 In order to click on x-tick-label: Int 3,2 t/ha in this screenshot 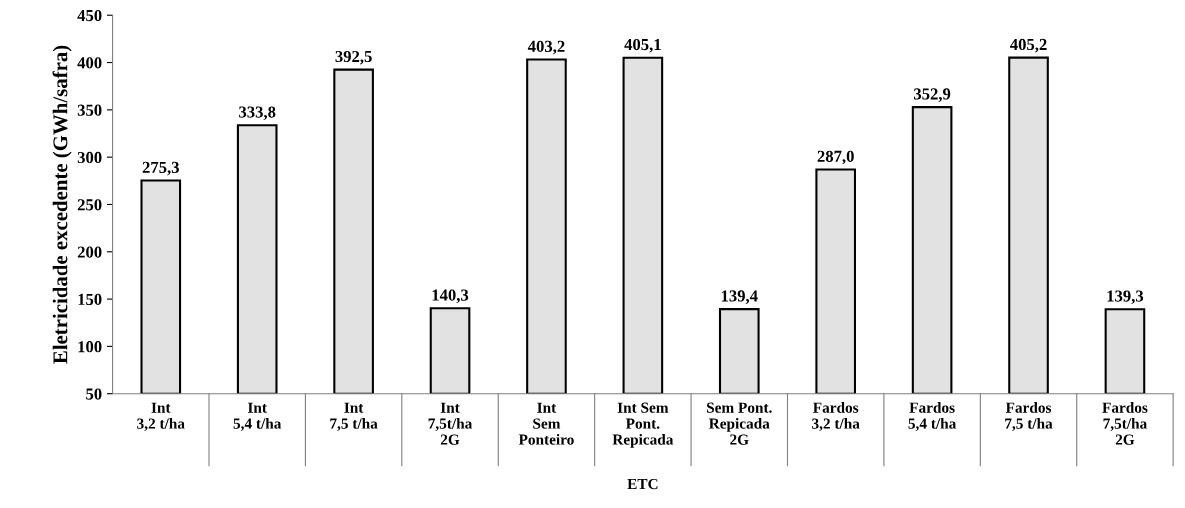, I will do `click(161, 416)`.